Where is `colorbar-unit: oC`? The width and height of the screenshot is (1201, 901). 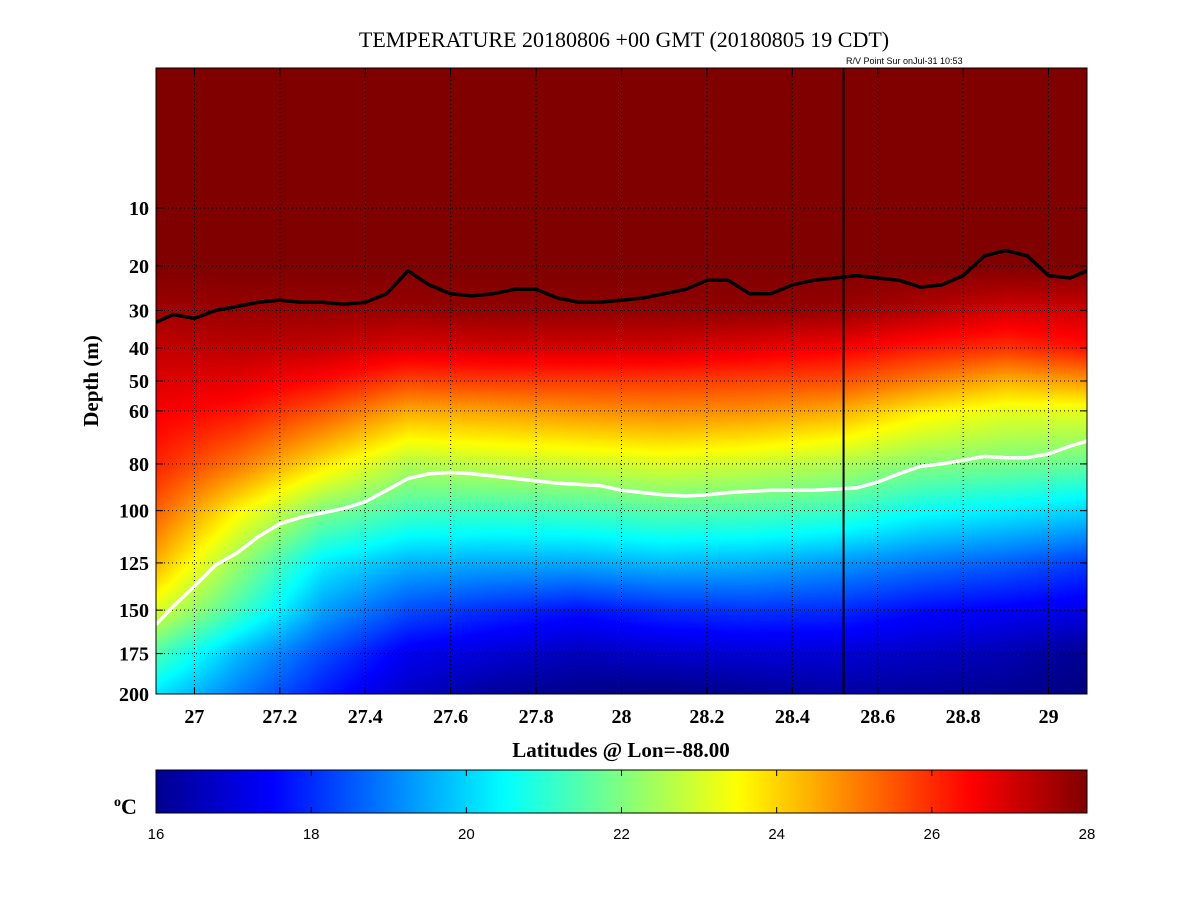 colorbar-unit: oC is located at coordinates (125, 806).